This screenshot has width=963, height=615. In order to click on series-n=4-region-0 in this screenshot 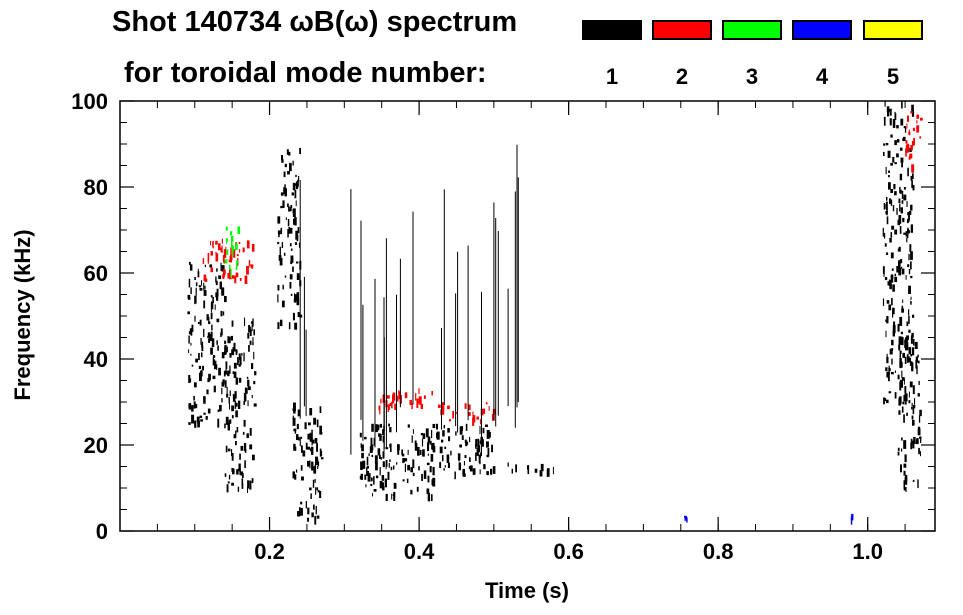, I will do `click(686, 519)`.